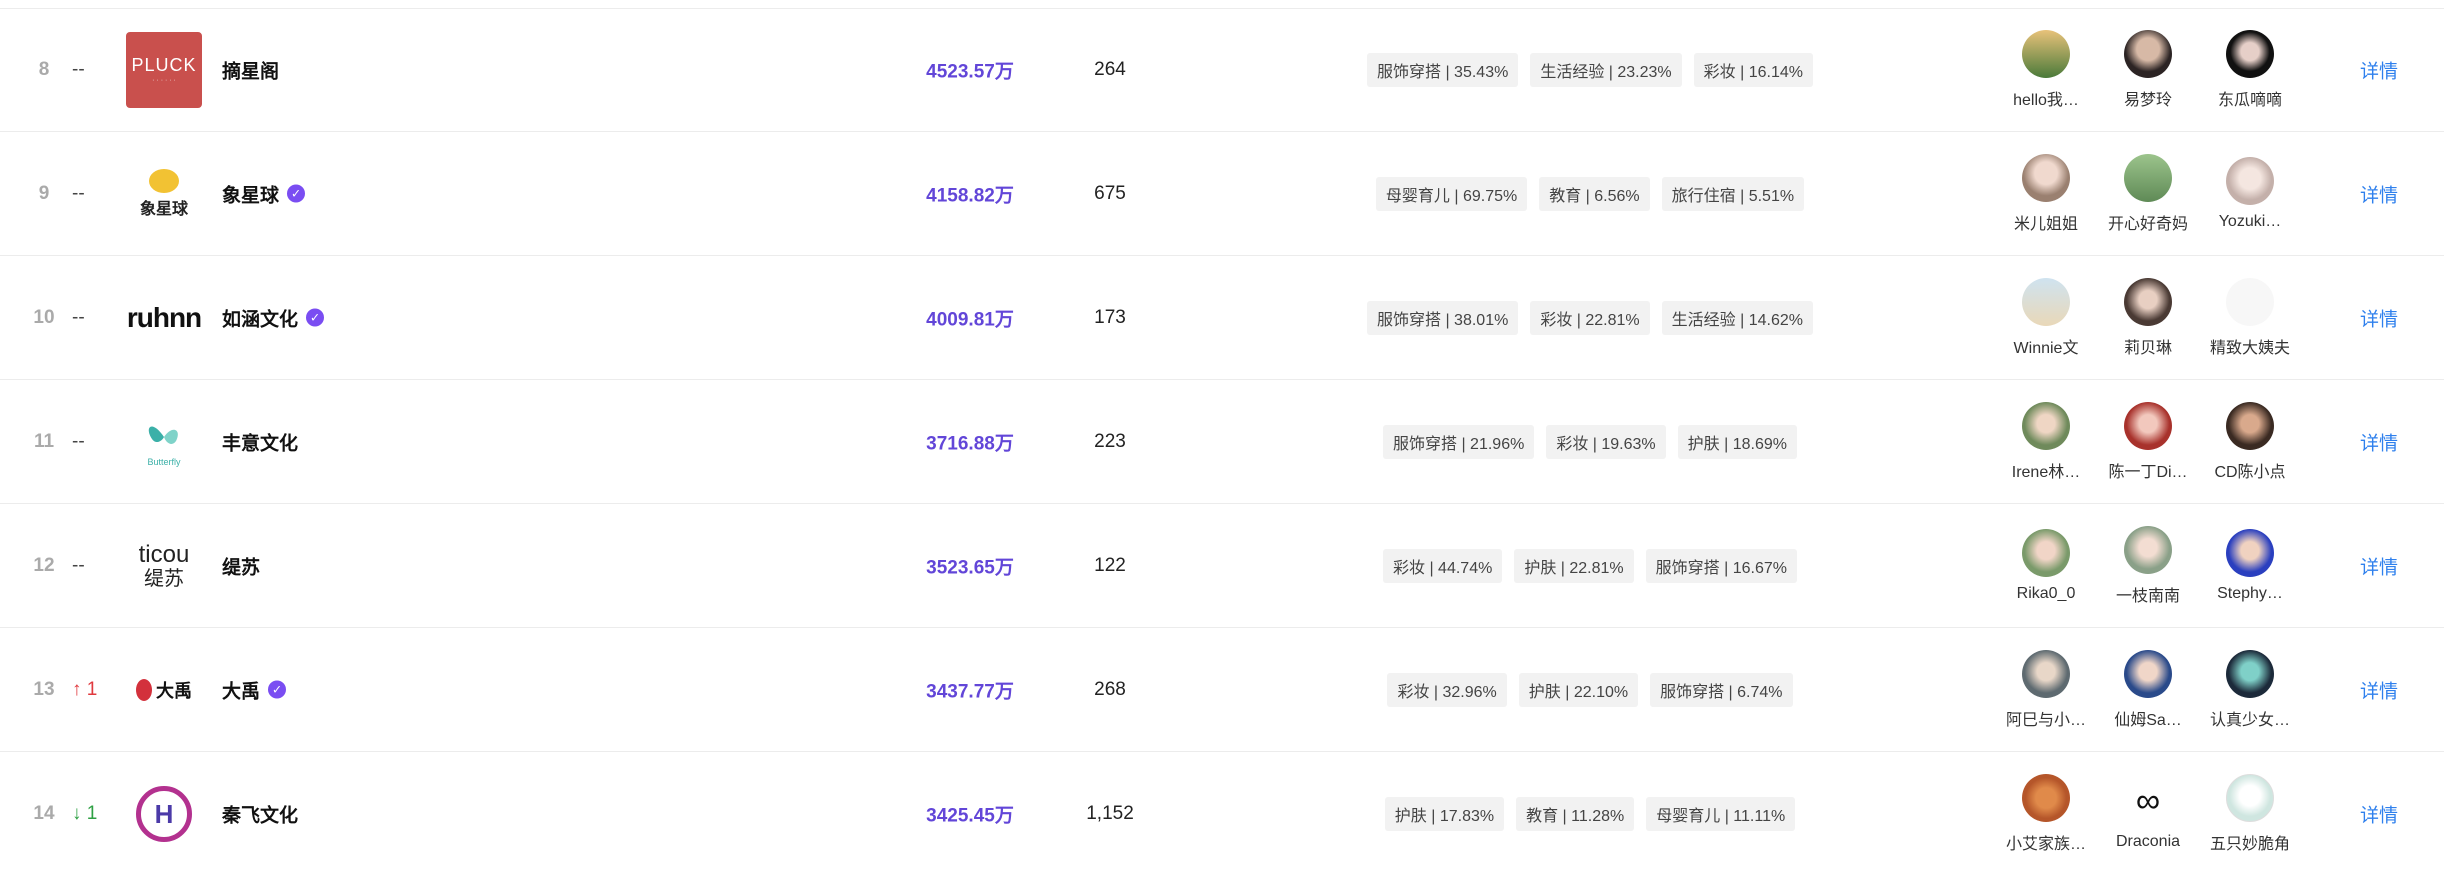 This screenshot has height=876, width=2444. I want to click on company-name: 如涵文化 ✓, so click(273, 317).